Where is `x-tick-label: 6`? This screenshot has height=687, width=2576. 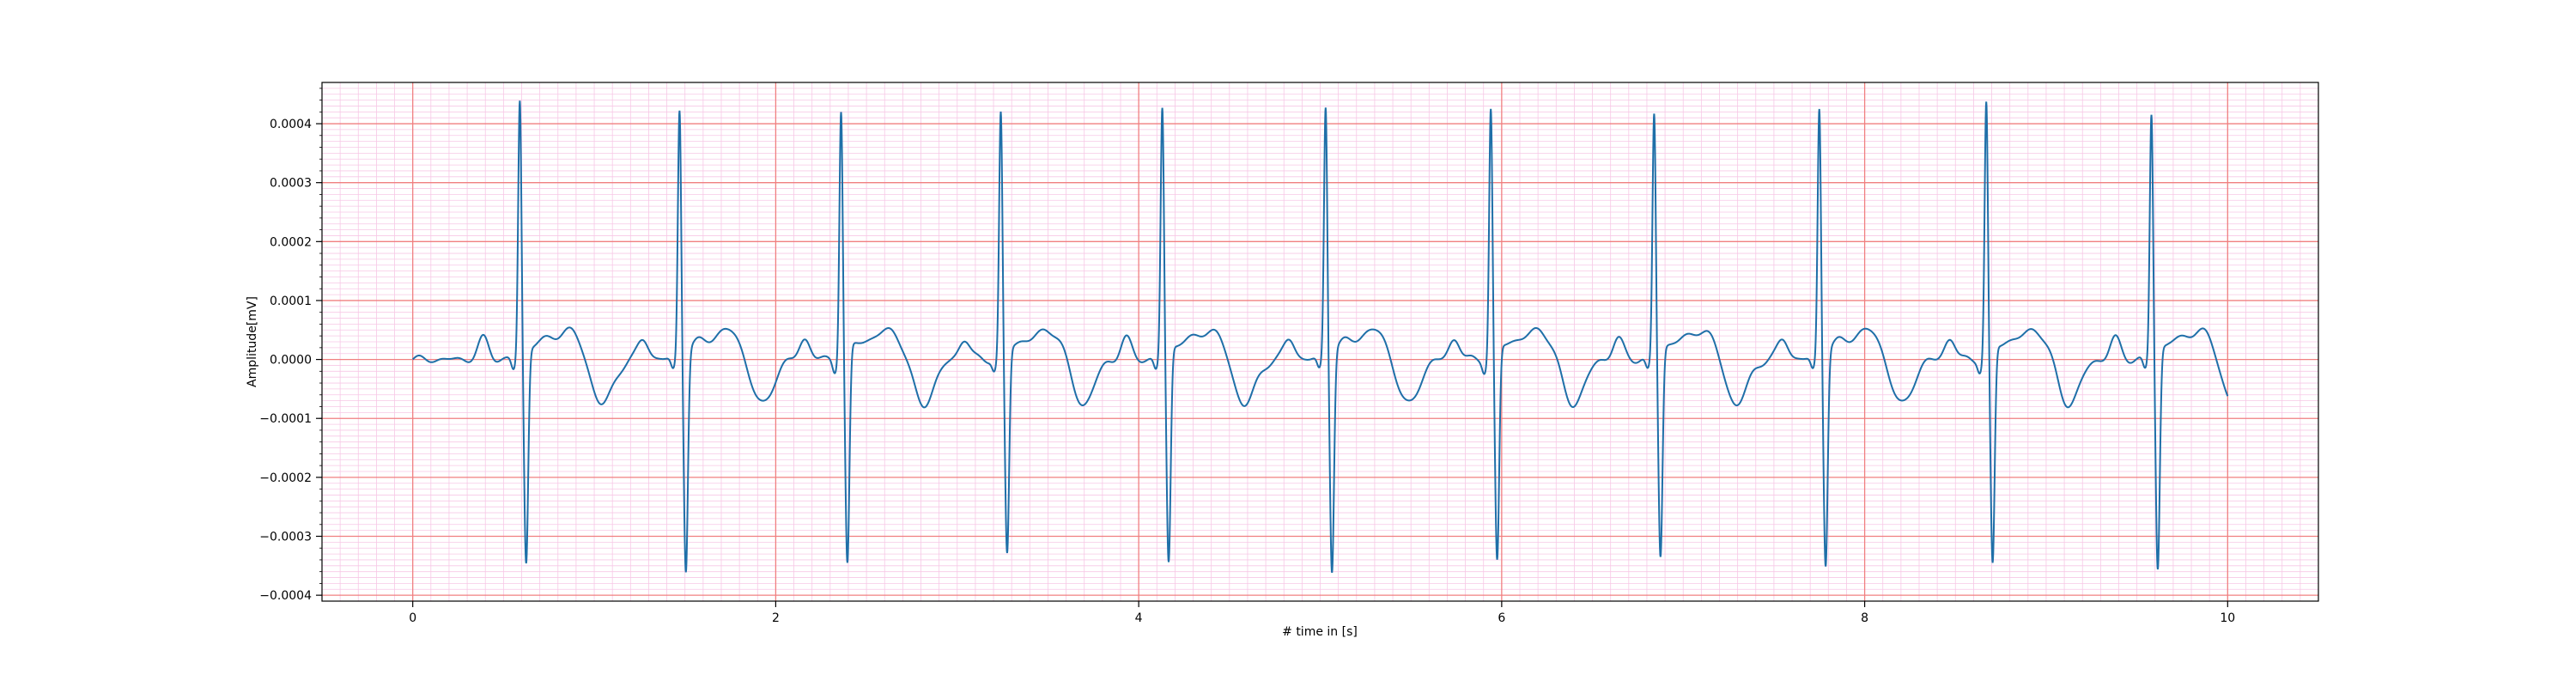
x-tick-label: 6 is located at coordinates (1502, 618).